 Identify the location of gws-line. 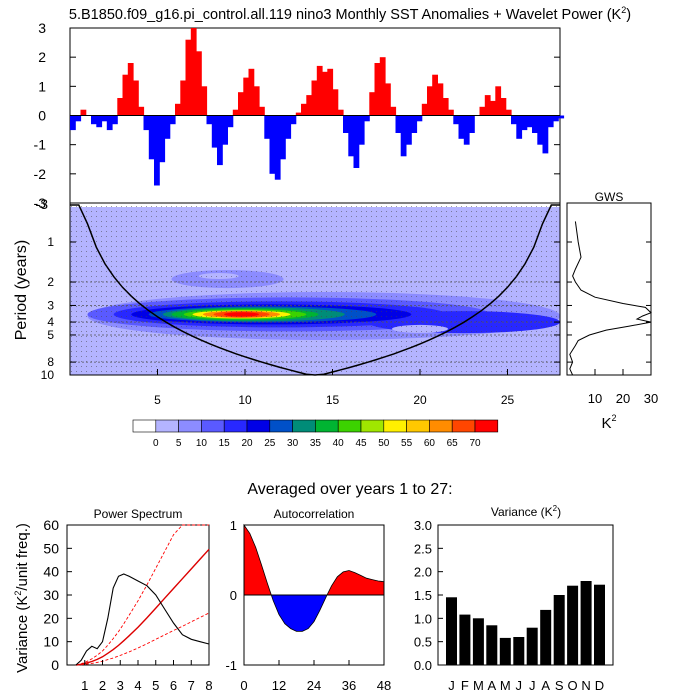
(610, 298).